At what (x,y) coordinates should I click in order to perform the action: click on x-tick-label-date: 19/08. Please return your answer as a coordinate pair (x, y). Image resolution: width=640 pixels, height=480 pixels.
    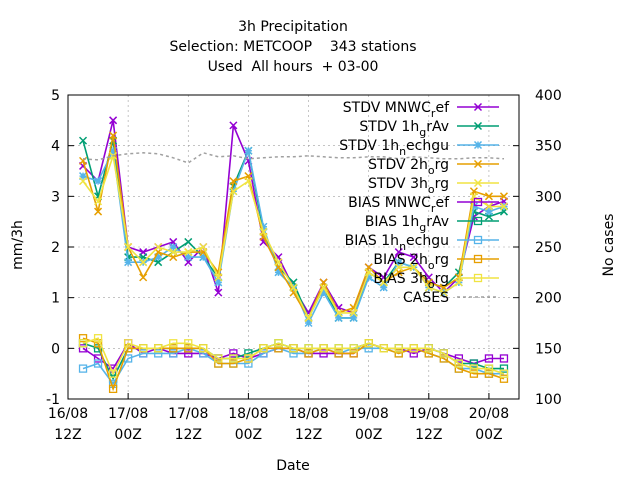
    Looking at the image, I should click on (429, 414).